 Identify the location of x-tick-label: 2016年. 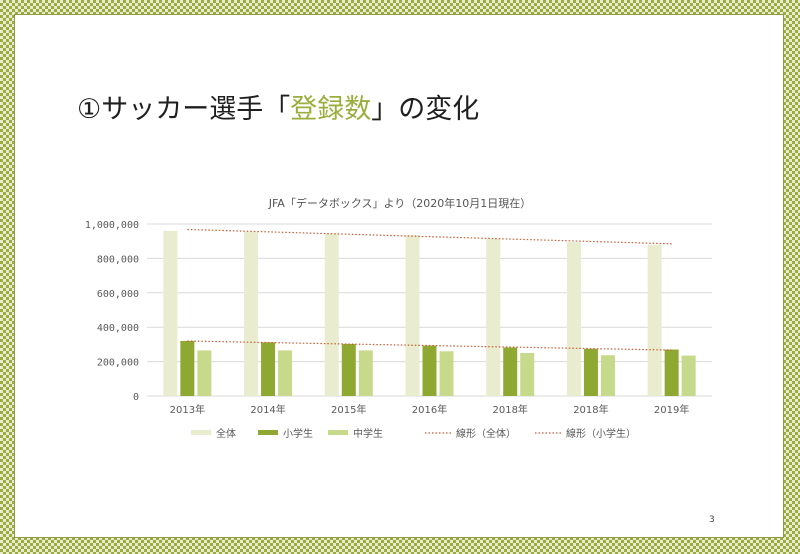
(429, 409).